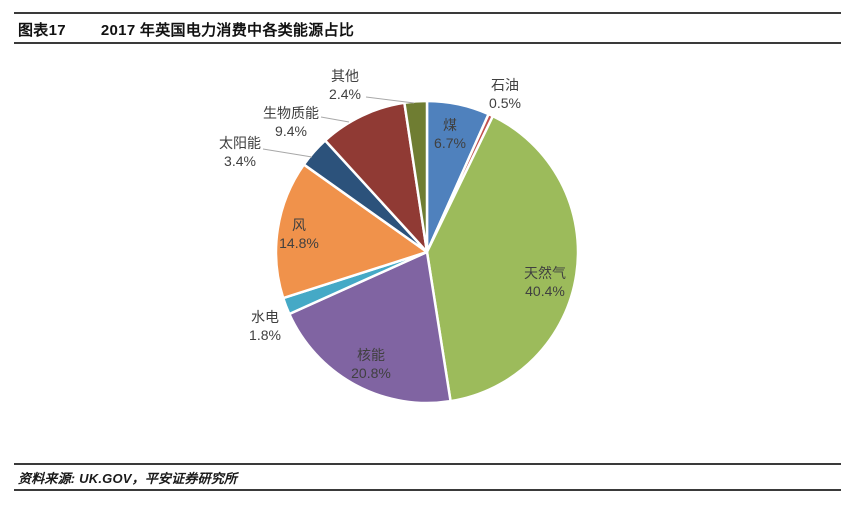 The height and width of the screenshot is (508, 854). I want to click on figure-header: 图表17 2017 年英国电力消费中各类能源占比, so click(186, 29).